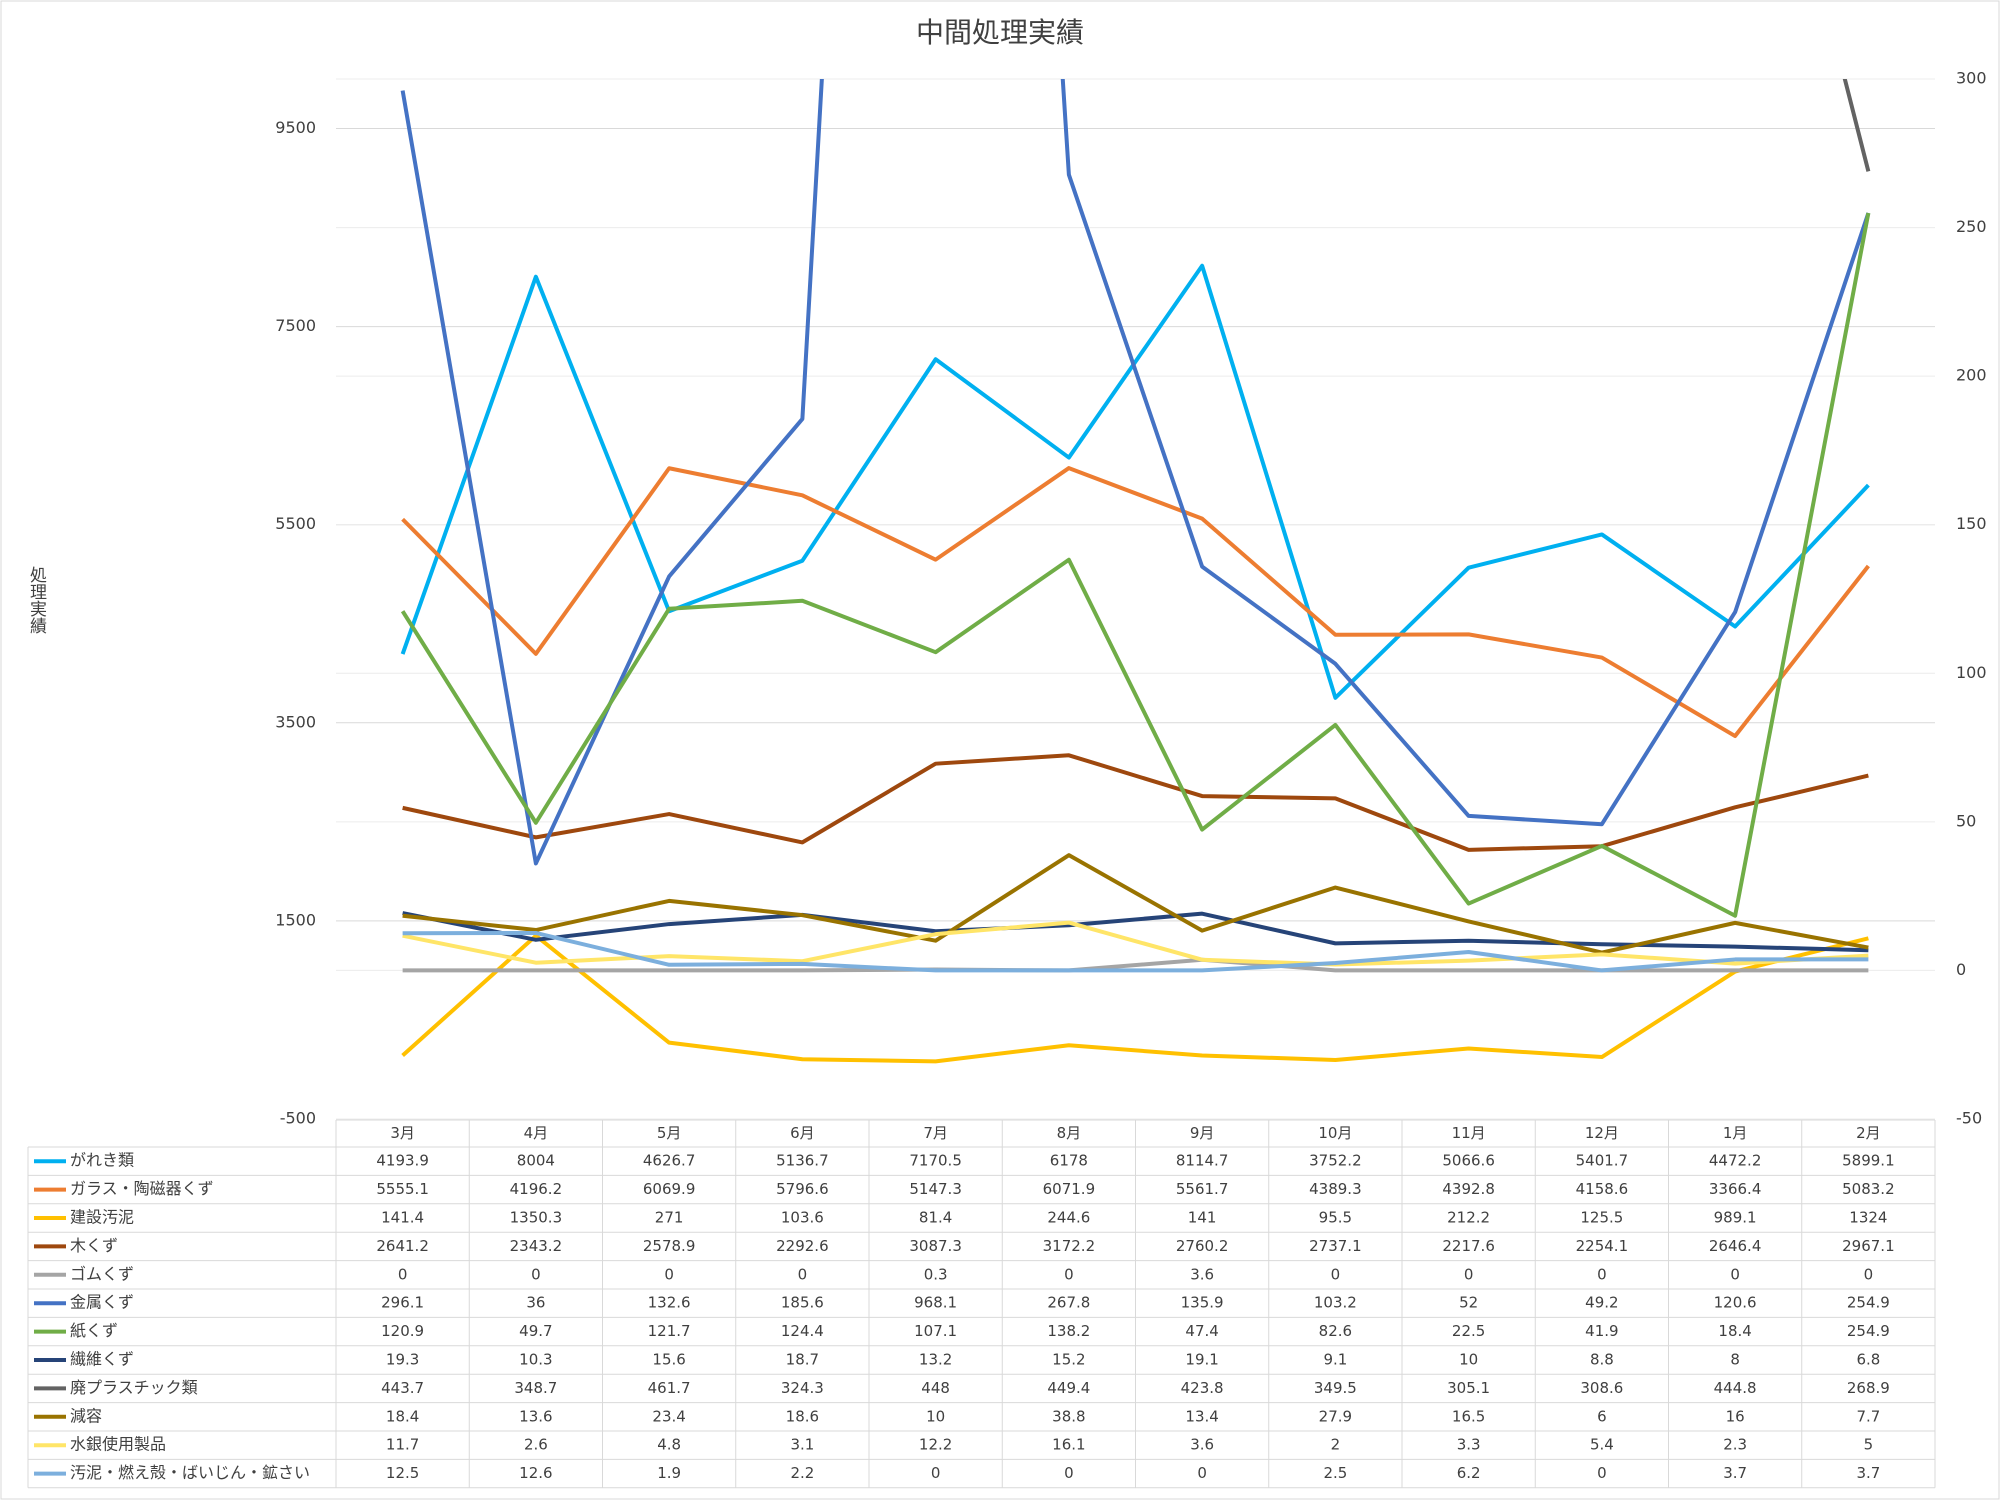 The image size is (2000, 1500). Describe the element at coordinates (402, 1473) in the screenshot. I see `table-cell: 12.5` at that location.